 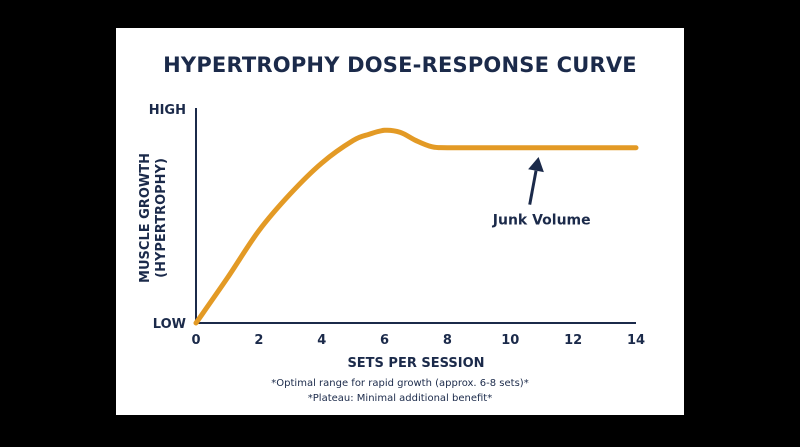 What do you see at coordinates (161, 218) in the screenshot?
I see `y-axis-title-line2: (HYPERTROPHY)` at bounding box center [161, 218].